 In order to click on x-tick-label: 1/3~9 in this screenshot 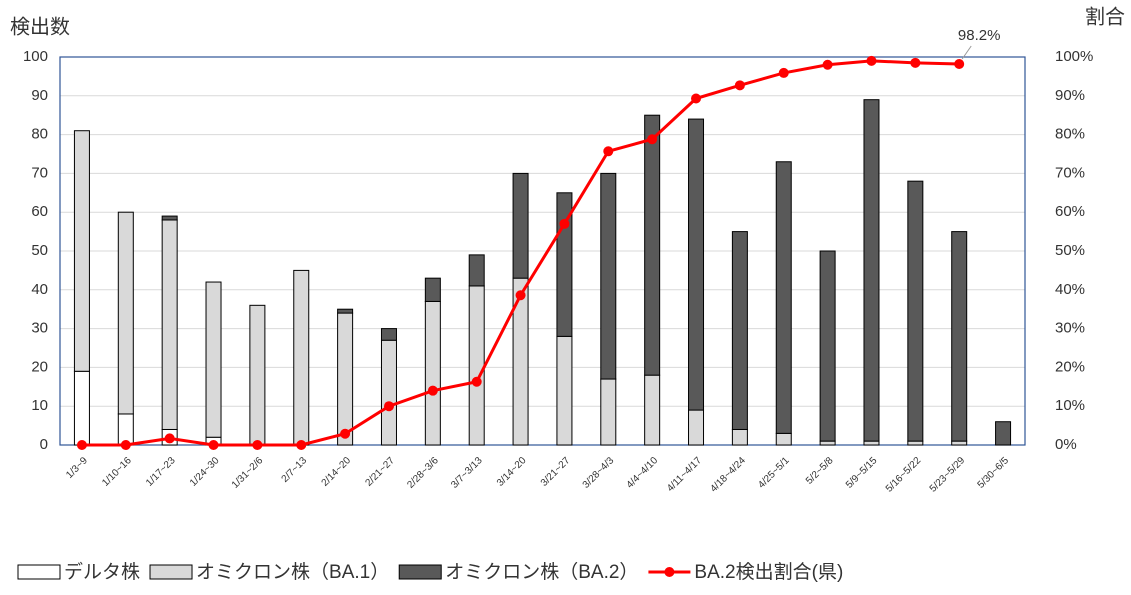, I will do `click(77, 468)`.